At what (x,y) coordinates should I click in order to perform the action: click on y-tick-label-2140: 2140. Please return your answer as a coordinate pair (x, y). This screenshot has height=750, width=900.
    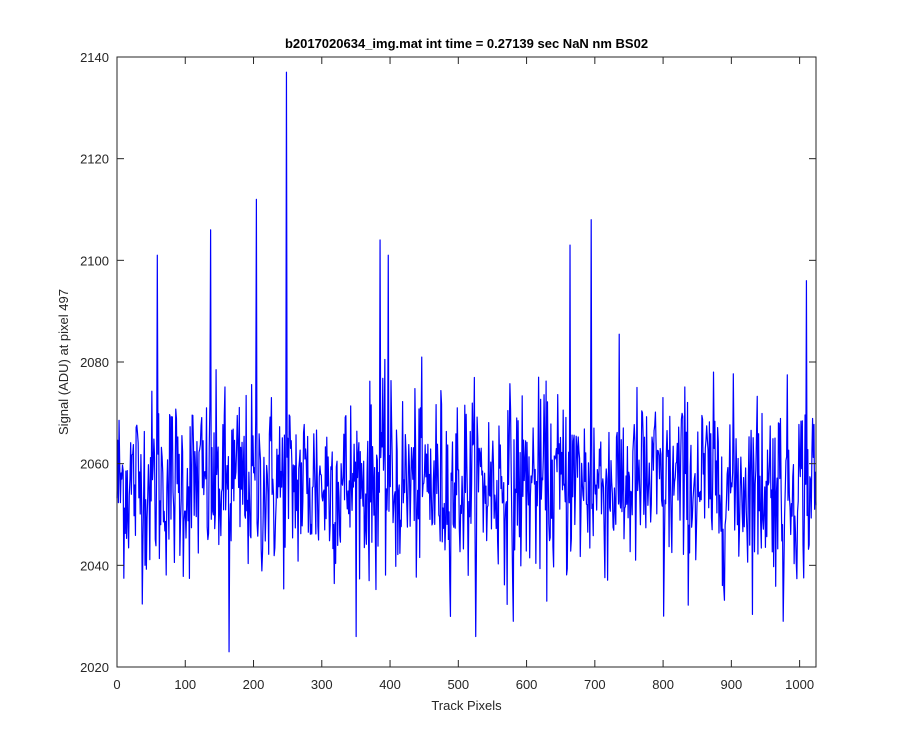
    Looking at the image, I should click on (94, 57).